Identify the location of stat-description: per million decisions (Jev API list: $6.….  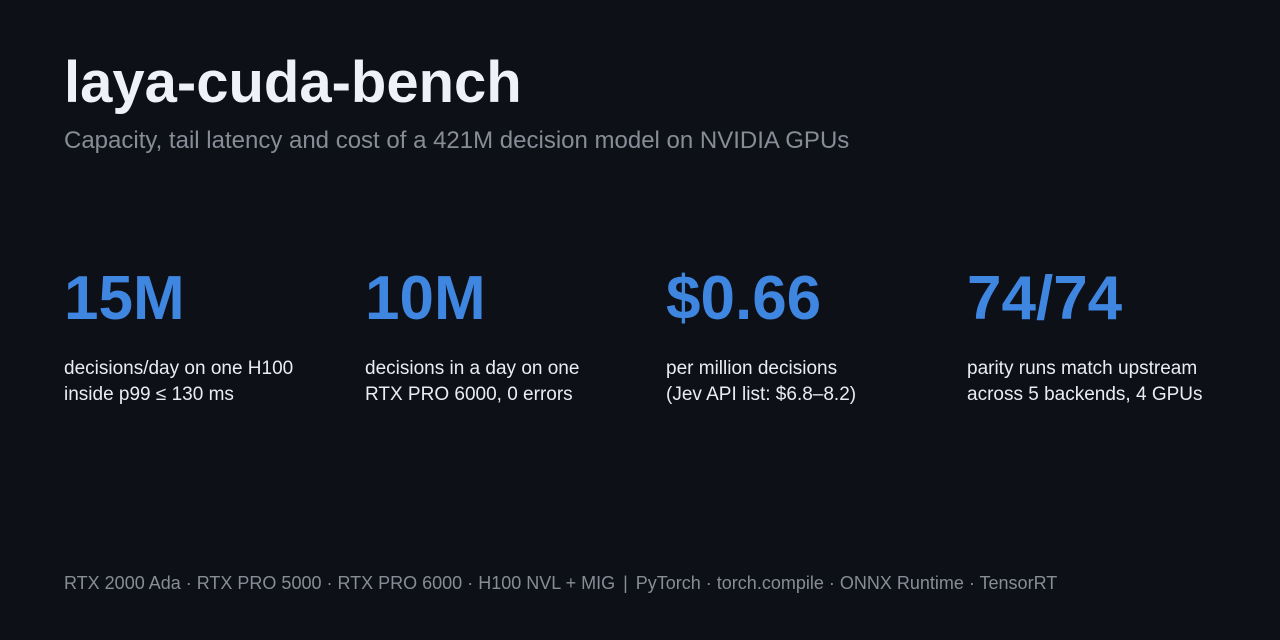
(811, 382).